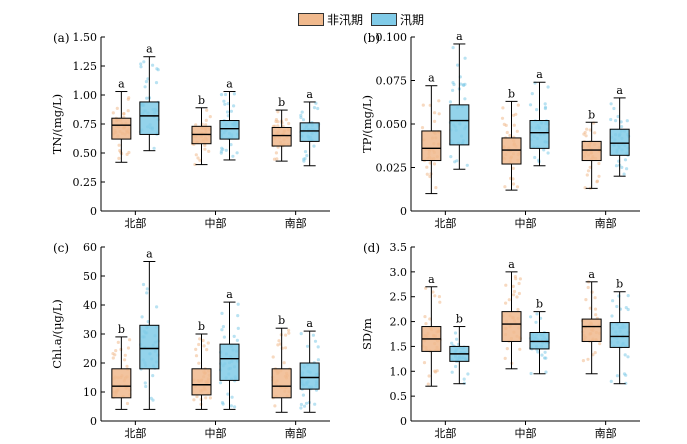  What do you see at coordinates (445, 223) in the screenshot?
I see `x-tick-label: 北部` at bounding box center [445, 223].